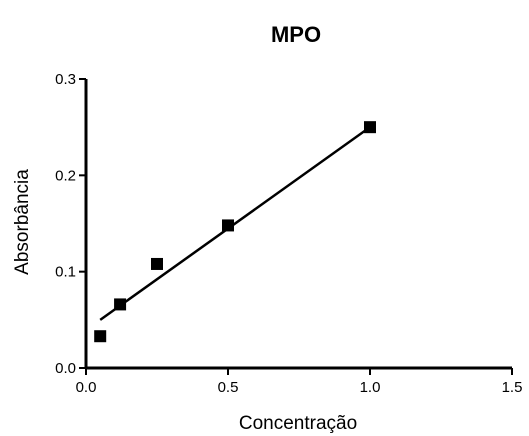  What do you see at coordinates (65, 368) in the screenshot?
I see `y-tick-label-0: 0.0` at bounding box center [65, 368].